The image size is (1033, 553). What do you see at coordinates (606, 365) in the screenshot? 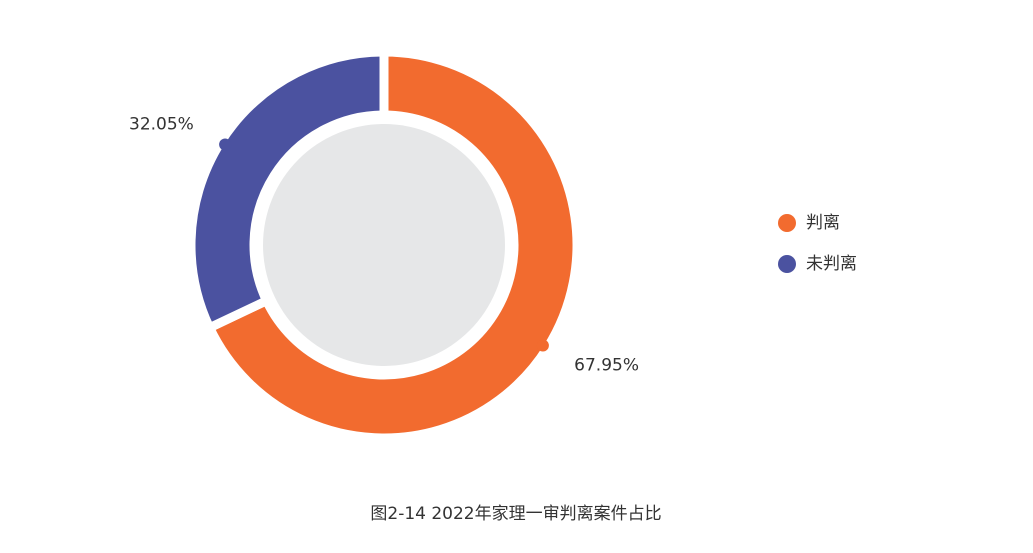
I see `slice-label: 67.95%` at bounding box center [606, 365].